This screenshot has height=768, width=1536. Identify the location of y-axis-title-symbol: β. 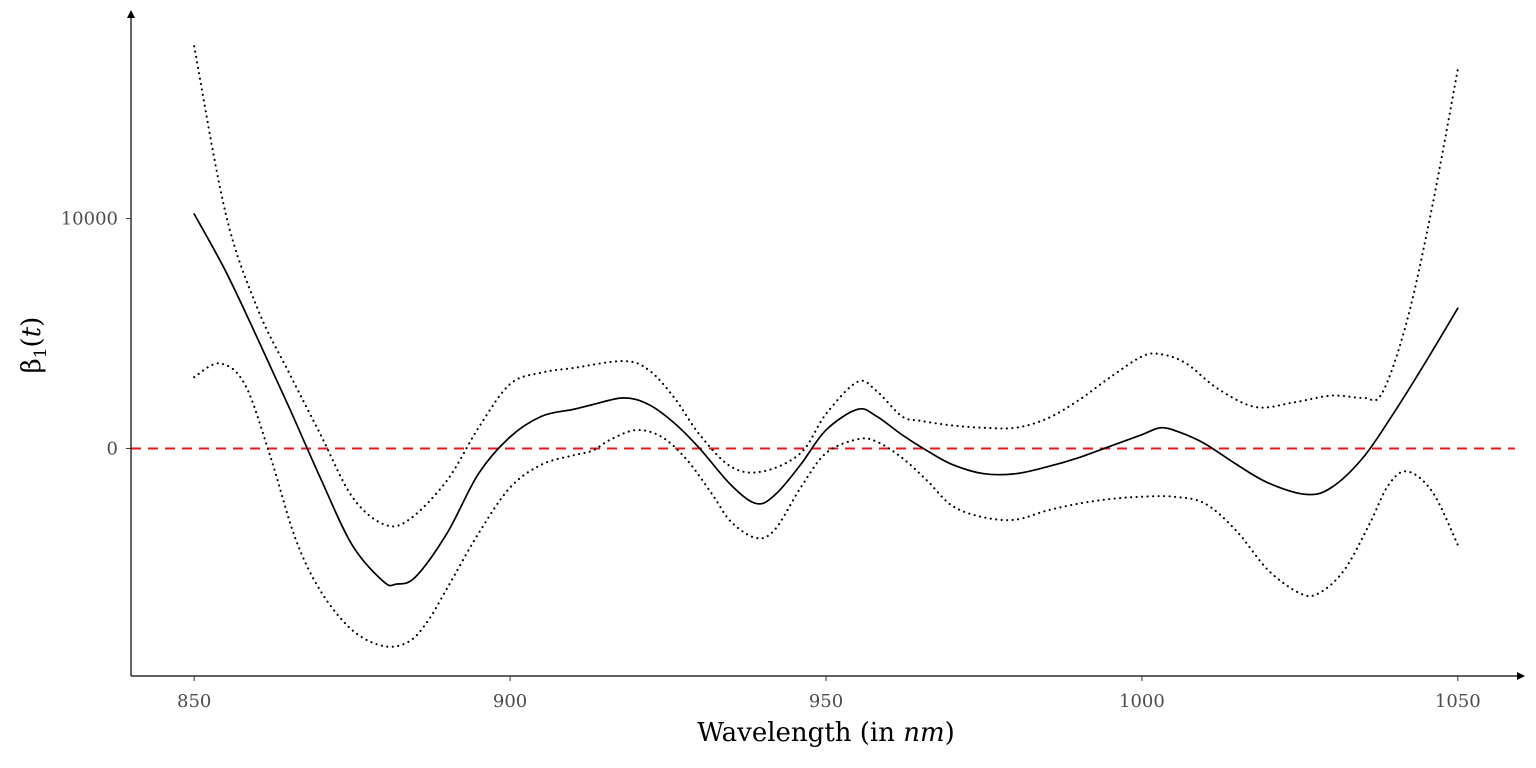
(32, 365).